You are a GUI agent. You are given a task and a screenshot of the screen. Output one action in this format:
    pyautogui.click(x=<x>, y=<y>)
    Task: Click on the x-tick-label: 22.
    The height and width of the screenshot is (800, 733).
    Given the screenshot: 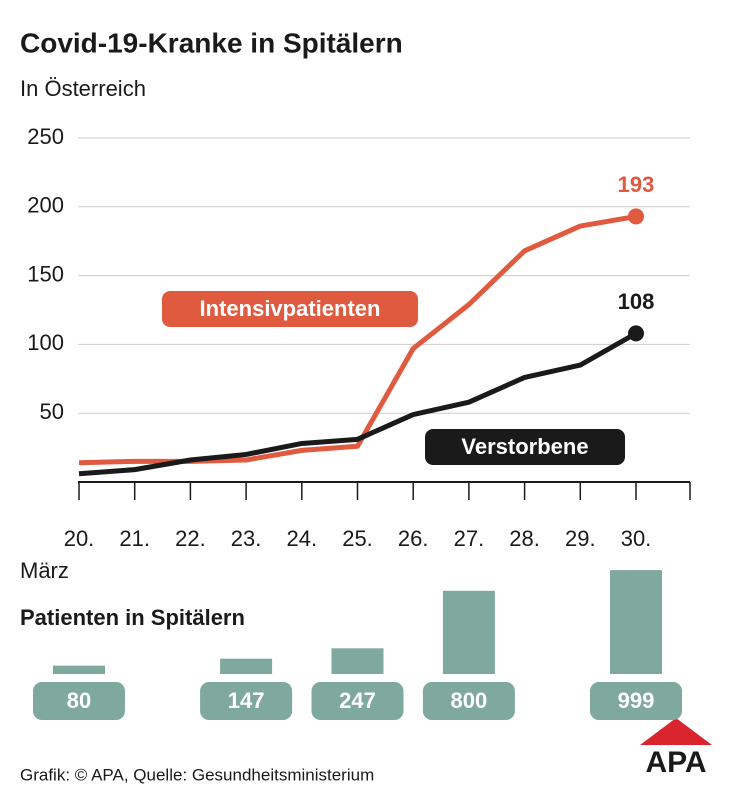 What is the action you would take?
    pyautogui.click(x=190, y=538)
    